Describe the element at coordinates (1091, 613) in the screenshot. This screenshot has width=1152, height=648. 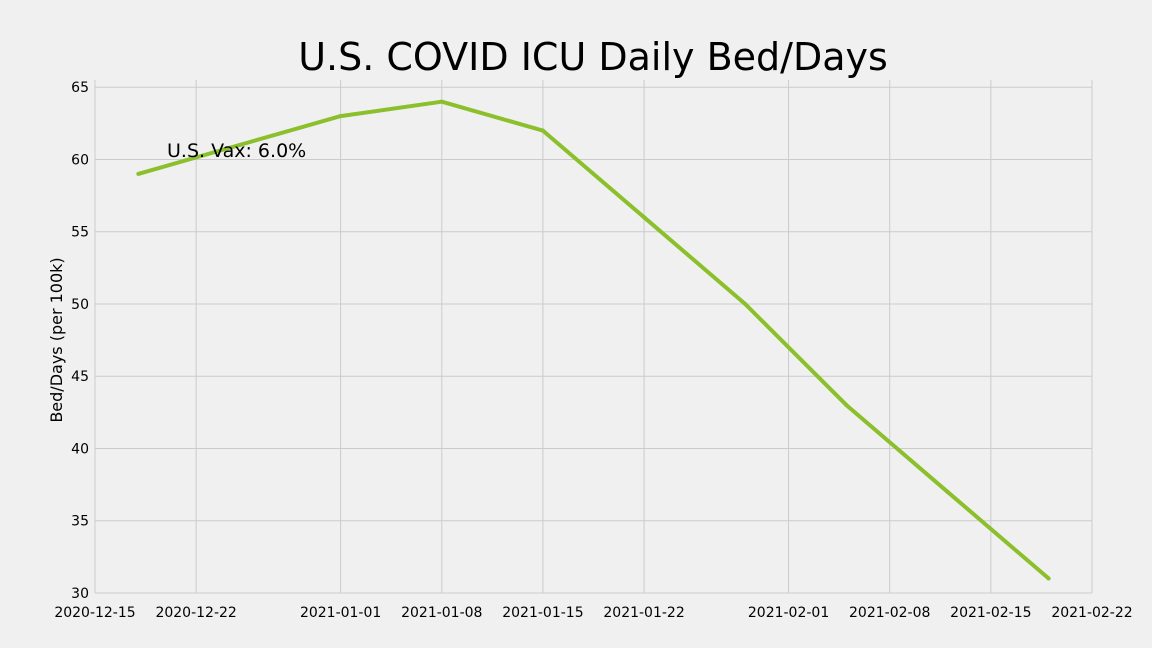
I see `x-tick-label: 2021-02-22` at that location.